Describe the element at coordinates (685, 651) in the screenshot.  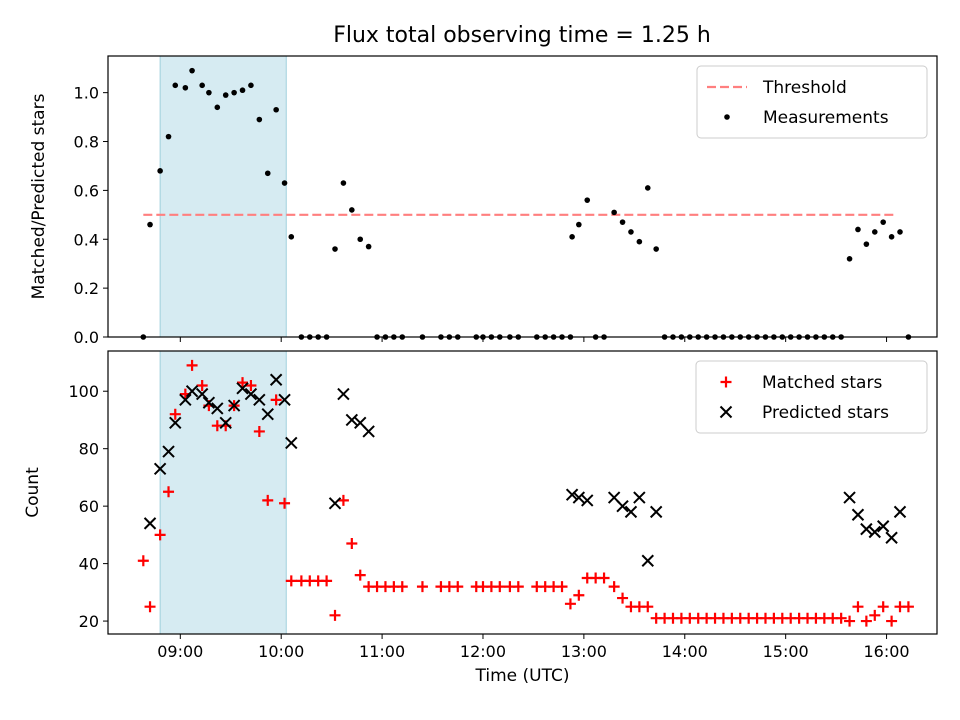
I see `x-tick-label: 14:00` at that location.